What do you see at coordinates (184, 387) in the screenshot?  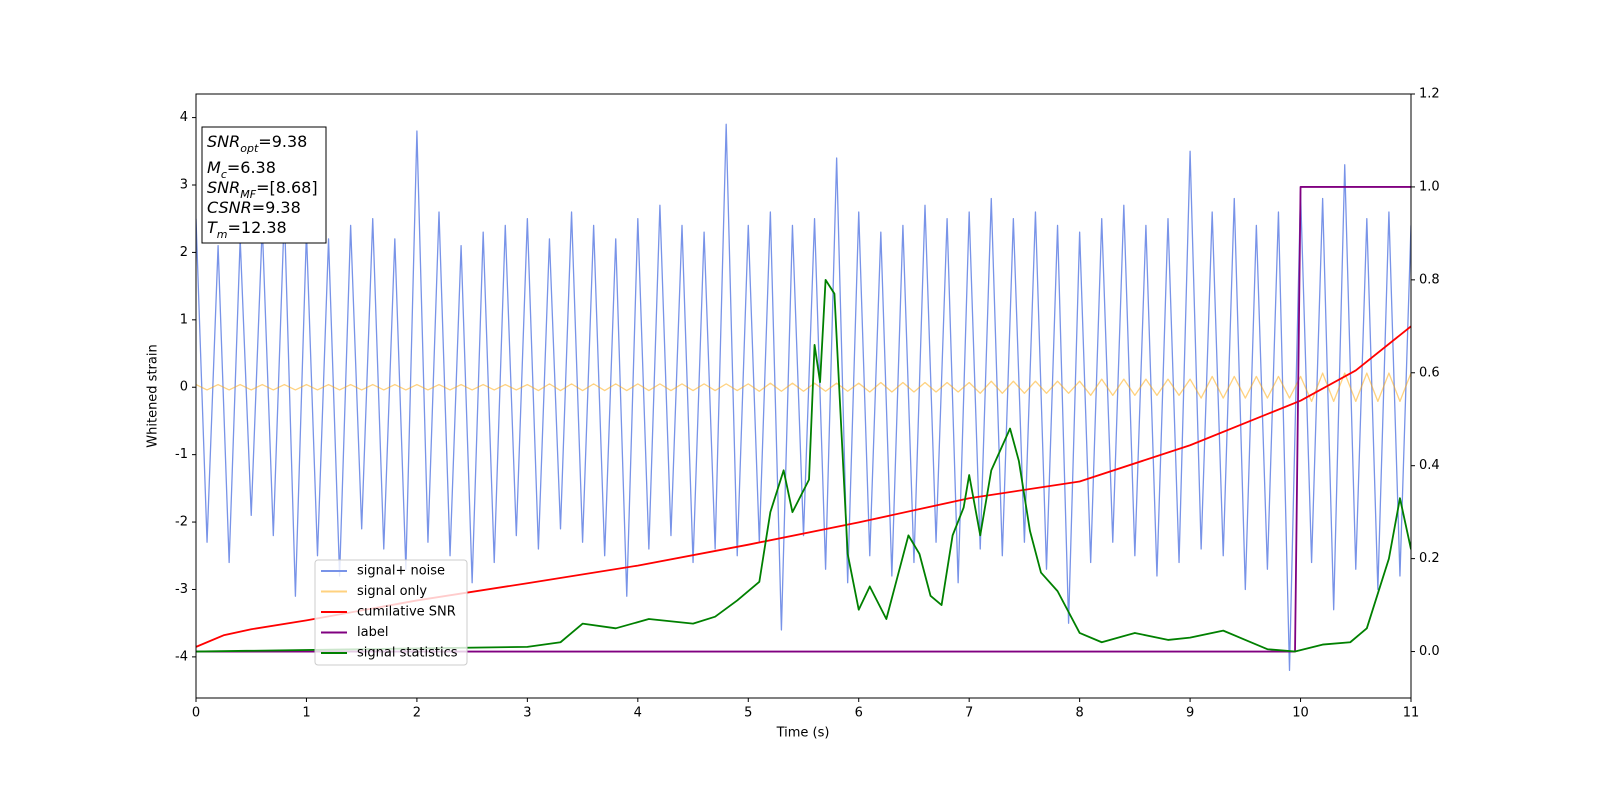 I see `y-tick-label: 0` at bounding box center [184, 387].